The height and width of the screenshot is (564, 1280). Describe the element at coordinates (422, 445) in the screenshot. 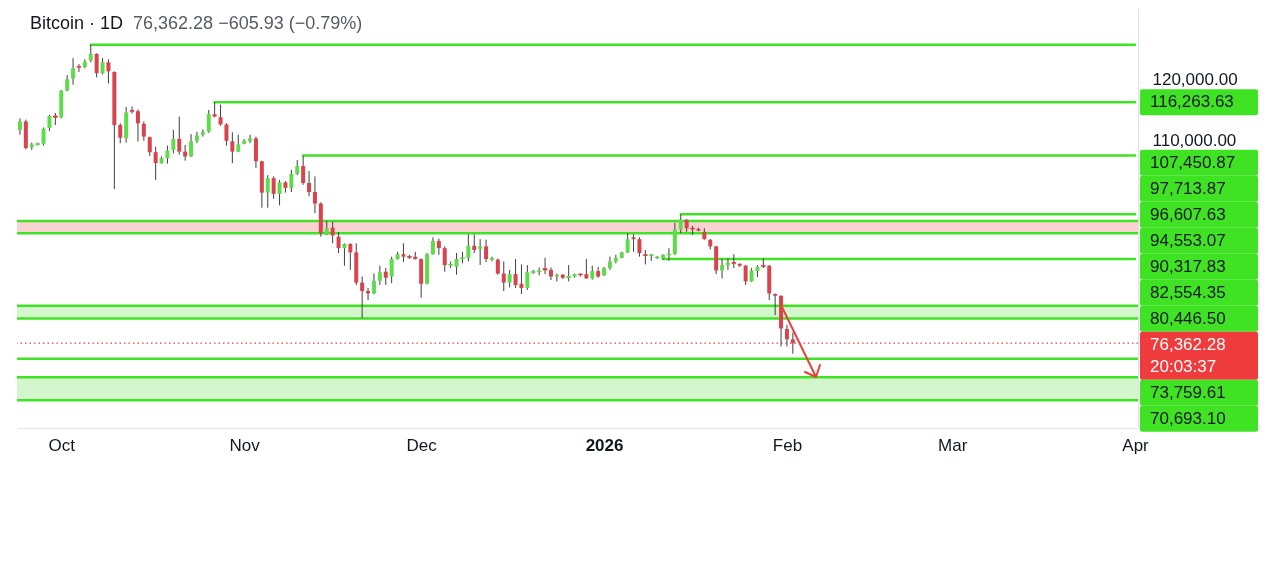

I see `x-tick-label: Dec` at that location.